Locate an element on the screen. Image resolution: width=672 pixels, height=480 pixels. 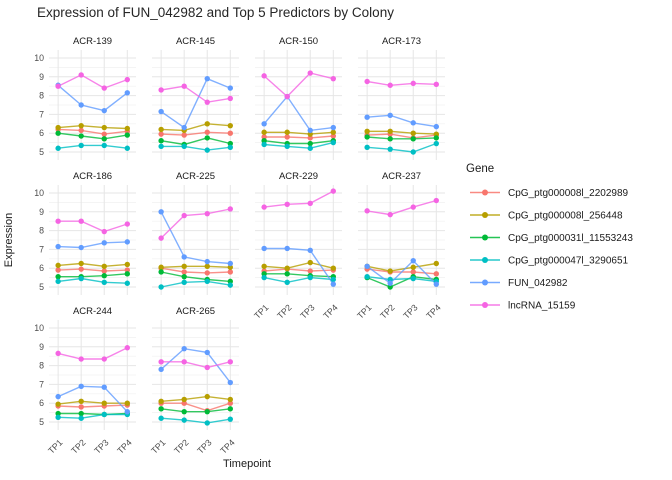
facet-ACR-186: ACR-186 5 6 7 8 9 10 is located at coordinates (85, 233).